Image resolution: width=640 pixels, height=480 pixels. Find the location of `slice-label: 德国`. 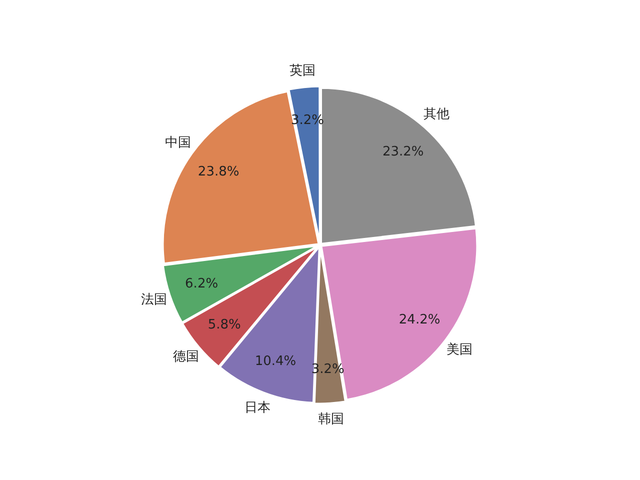

slice-label: 德国 is located at coordinates (186, 357).